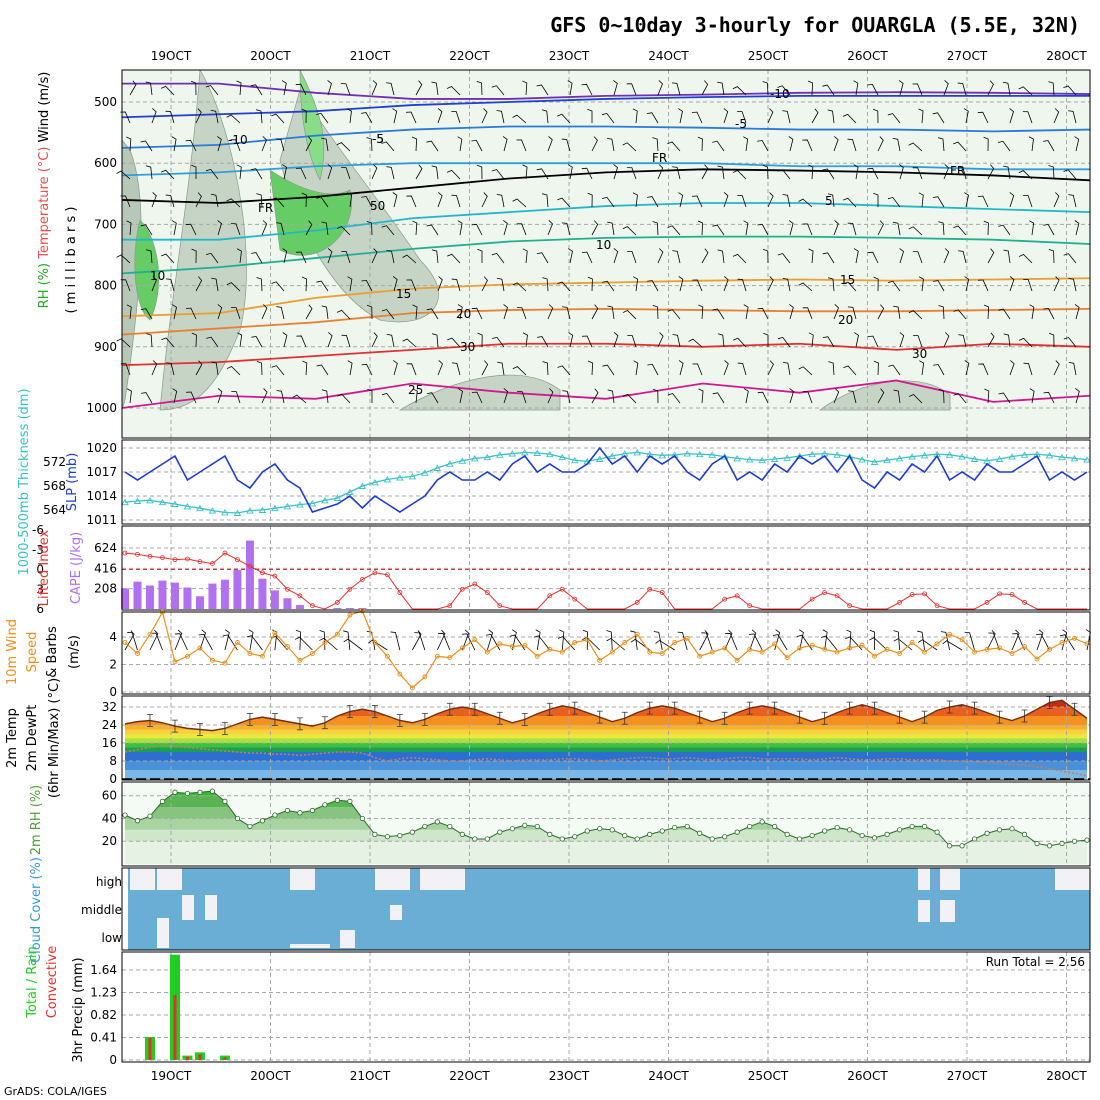 The height and width of the screenshot is (1100, 1100). I want to click on x-tick-label-top: 25OCT, so click(768, 56).